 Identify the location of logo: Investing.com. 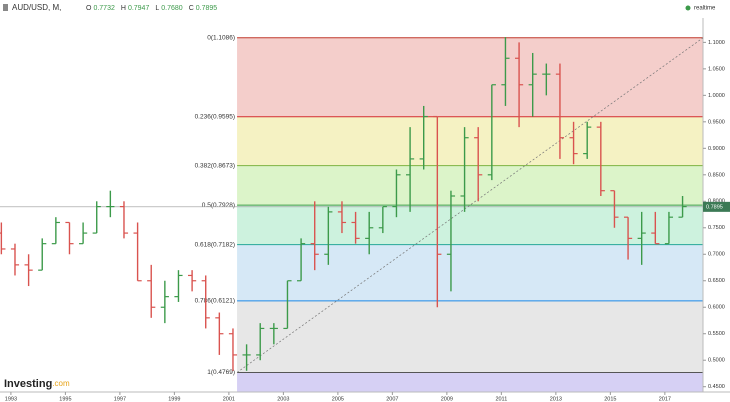
(37, 384).